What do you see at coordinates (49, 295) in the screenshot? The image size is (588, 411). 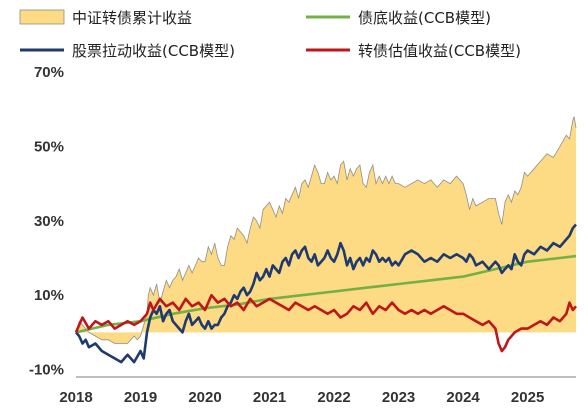 I see `y-tick-label: 10%` at bounding box center [49, 295].